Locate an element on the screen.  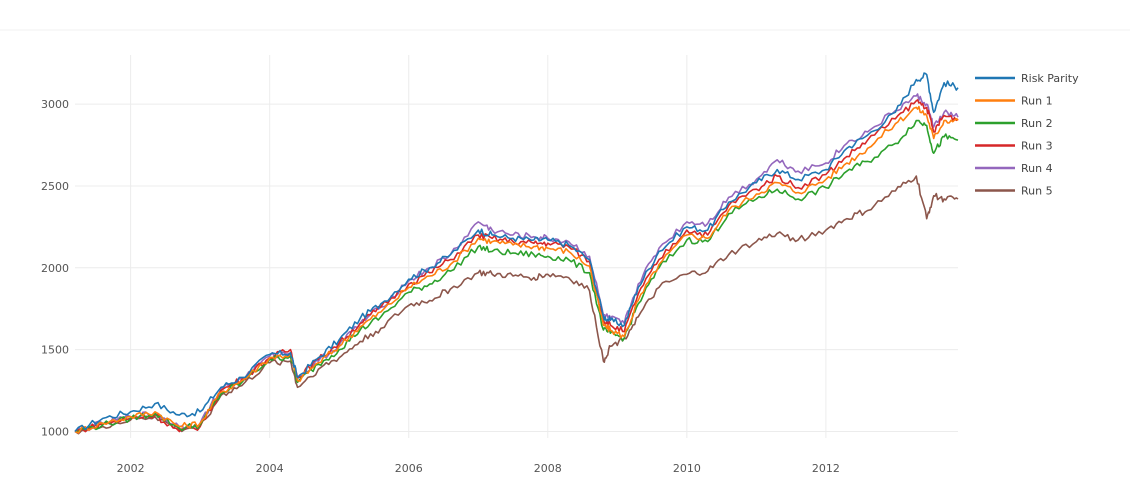
legend-label: Run 3 is located at coordinates (1037, 146).